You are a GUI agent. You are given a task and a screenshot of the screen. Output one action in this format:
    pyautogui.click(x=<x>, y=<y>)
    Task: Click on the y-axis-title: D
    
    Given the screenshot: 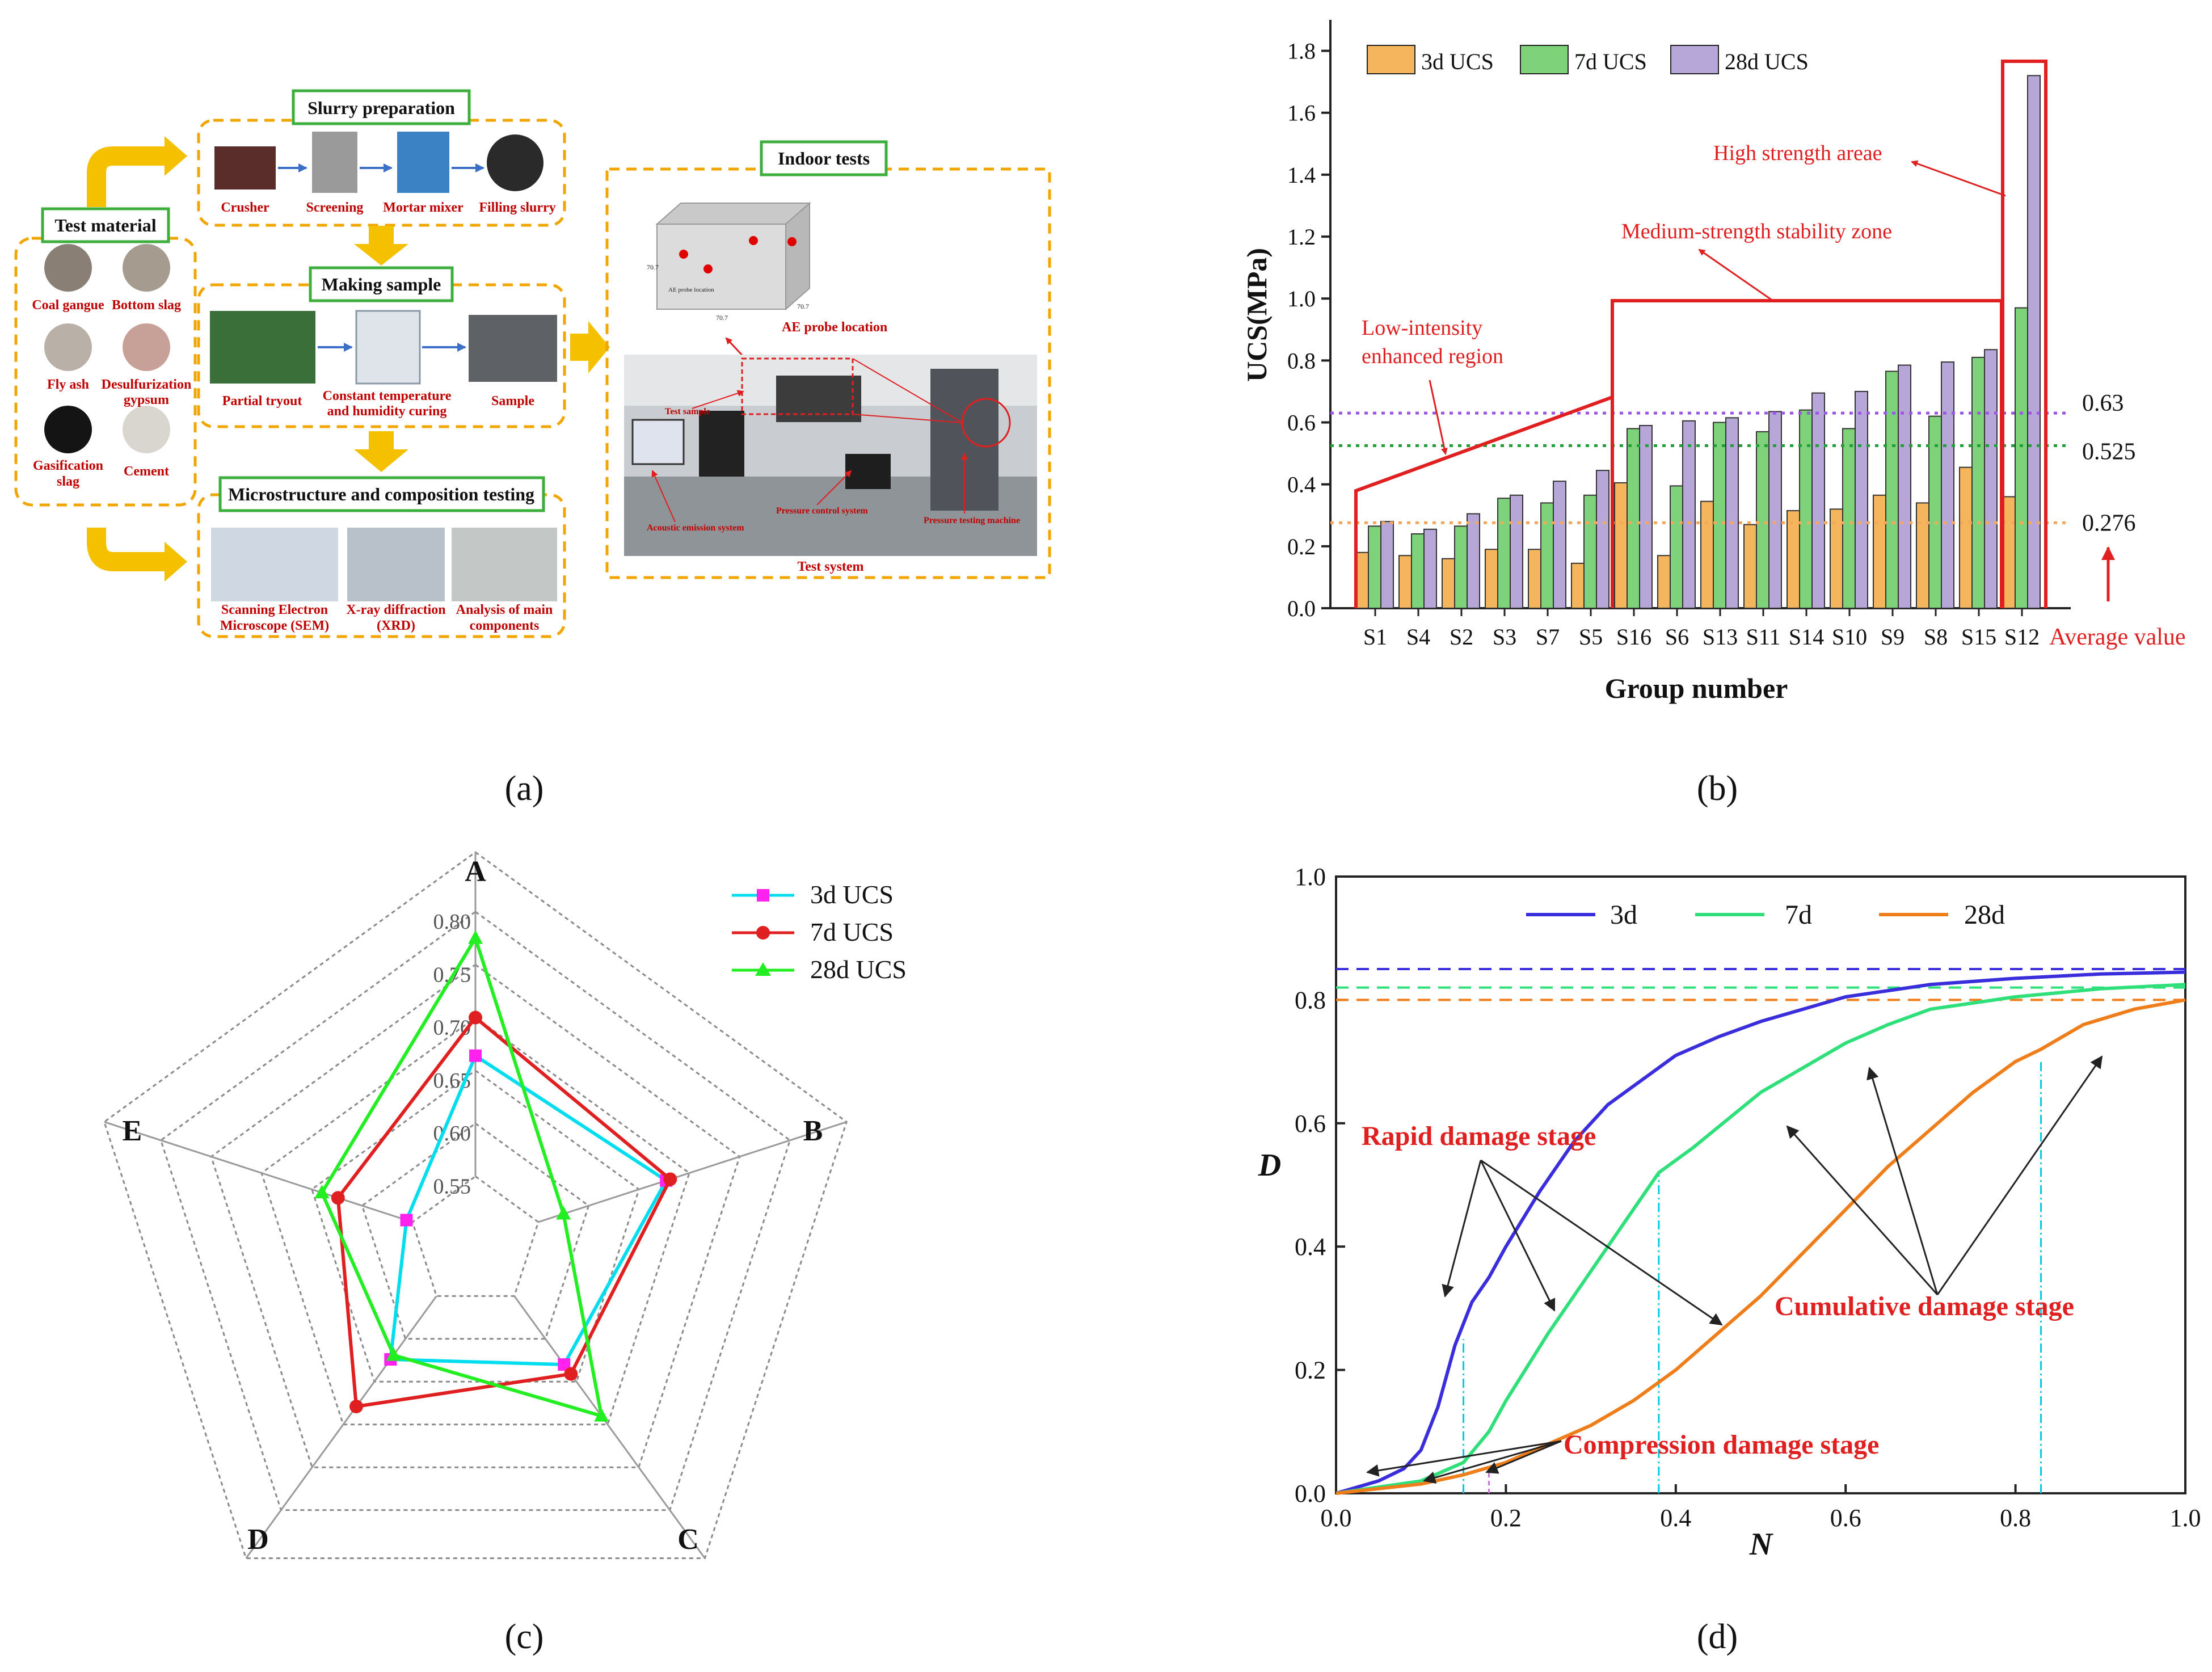 What is the action you would take?
    pyautogui.click(x=1269, y=1165)
    